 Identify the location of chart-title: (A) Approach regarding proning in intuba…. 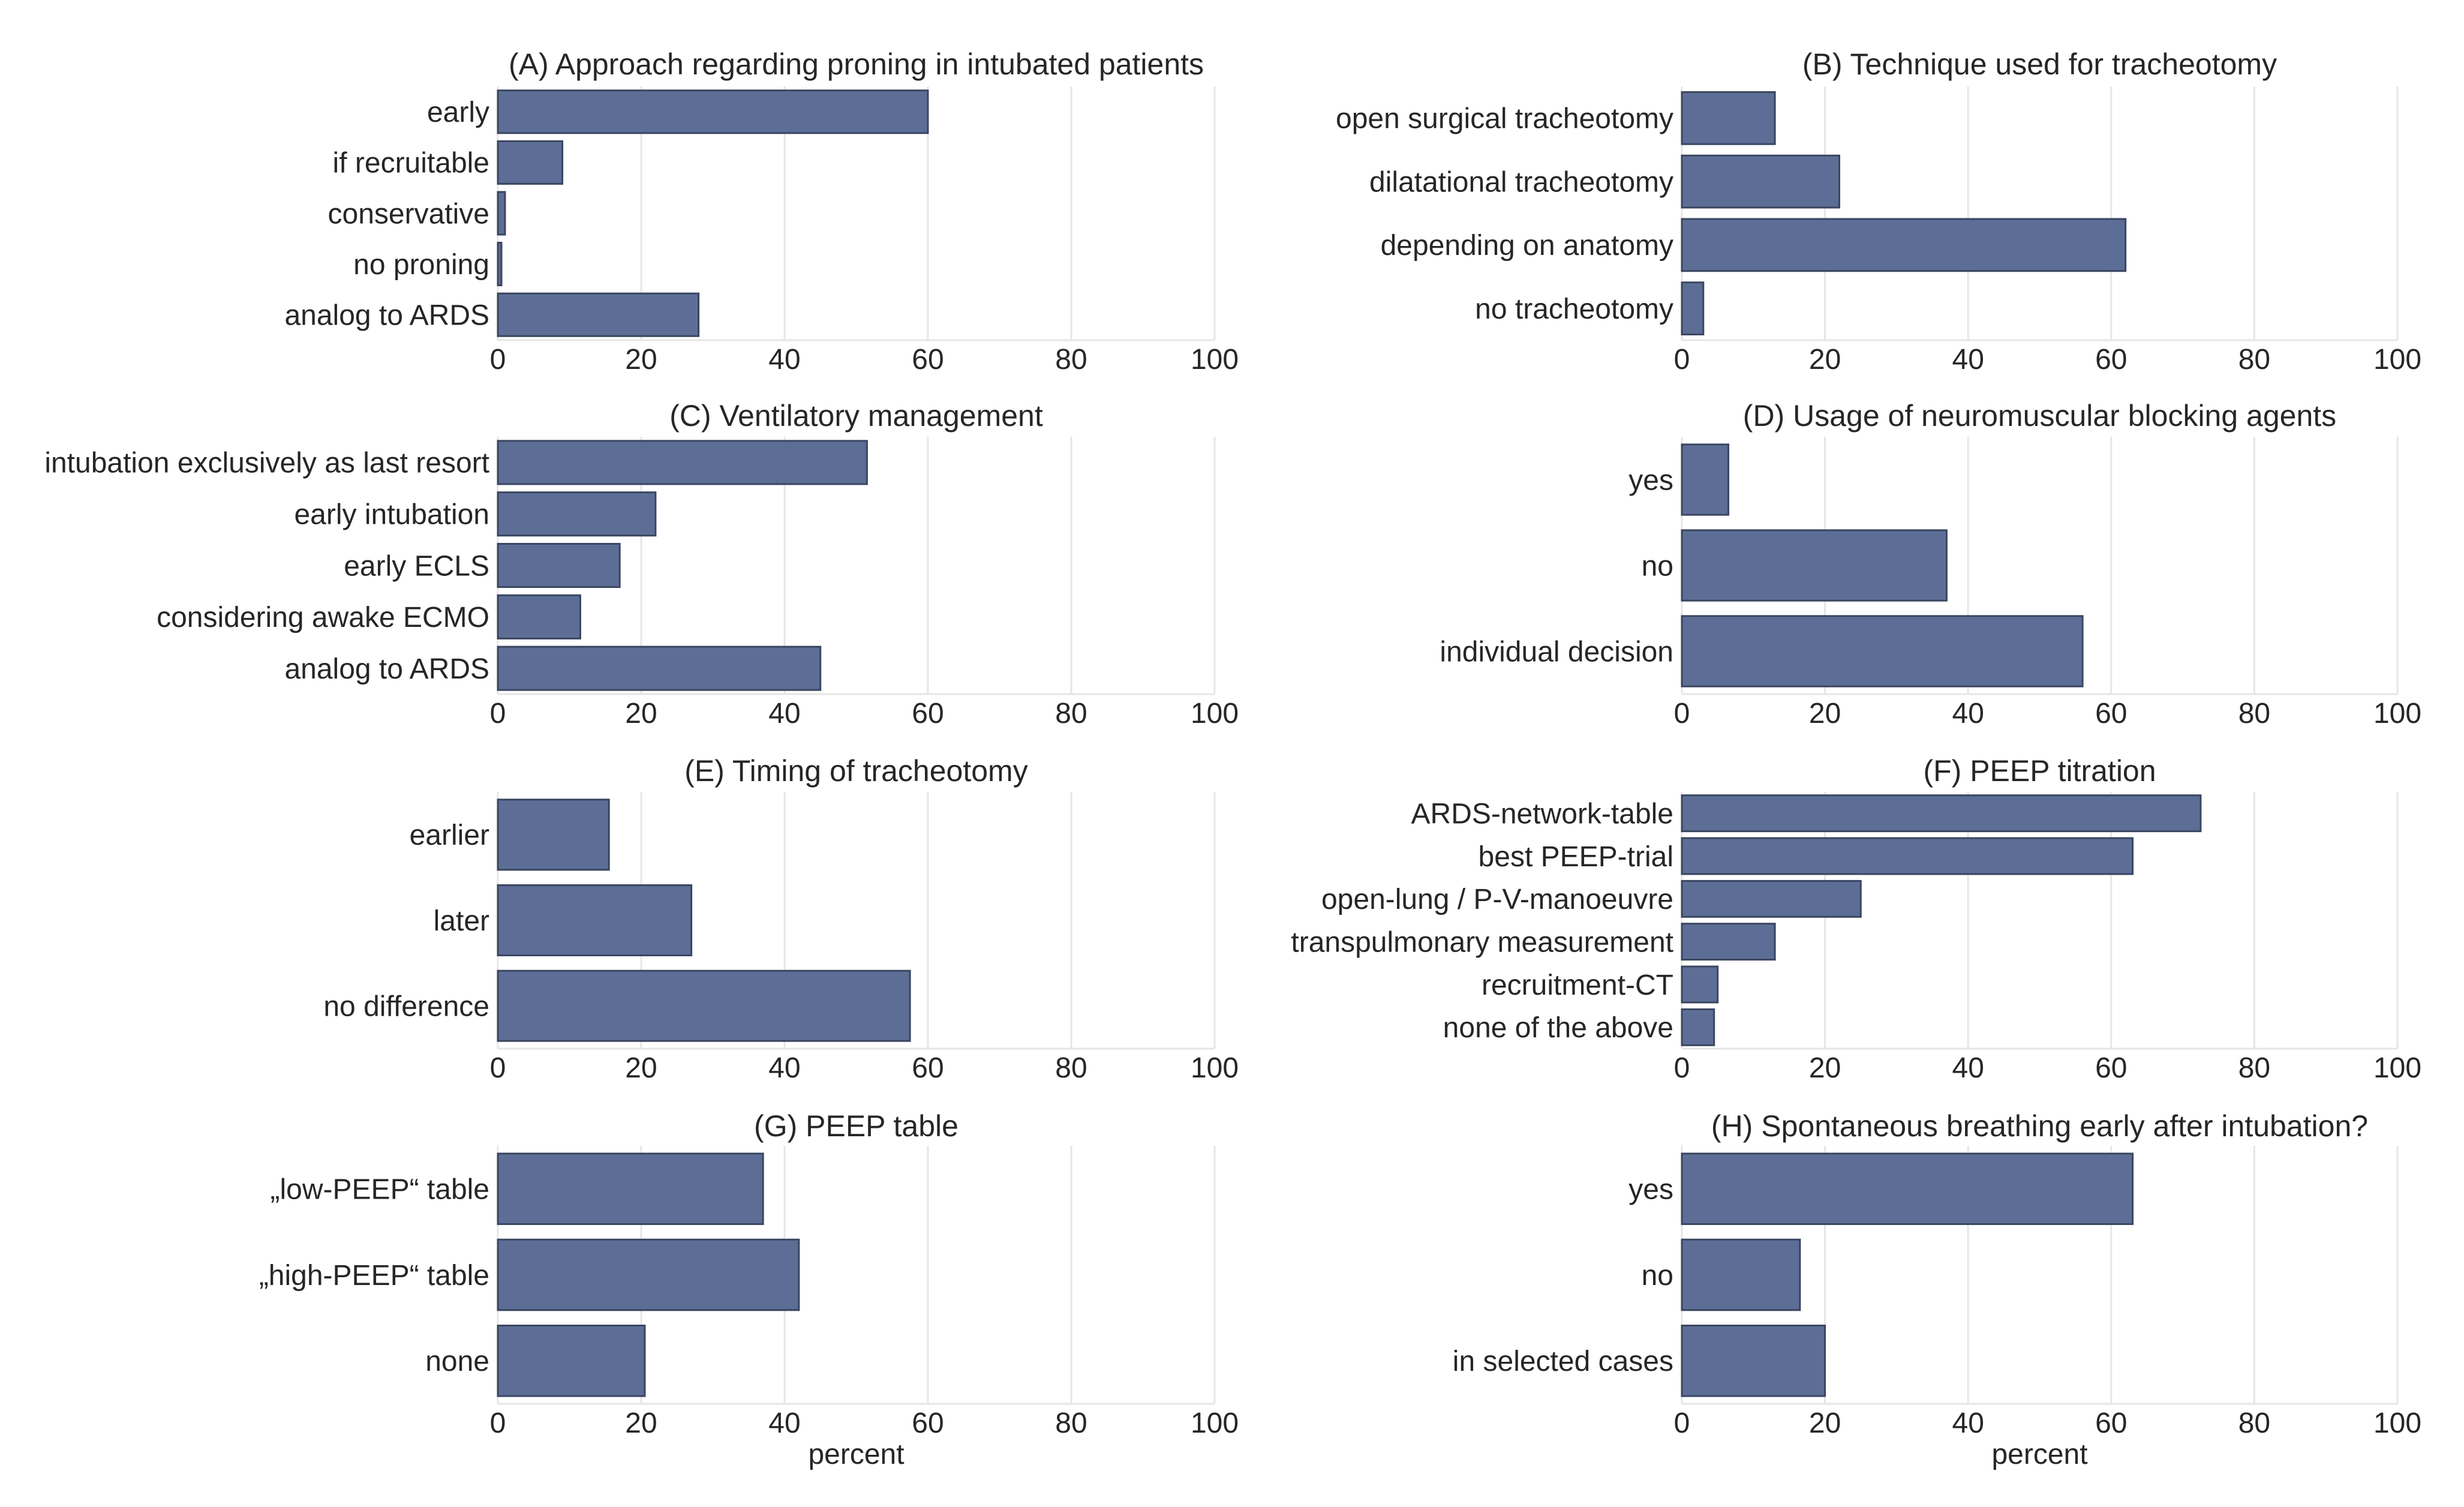
(856, 64).